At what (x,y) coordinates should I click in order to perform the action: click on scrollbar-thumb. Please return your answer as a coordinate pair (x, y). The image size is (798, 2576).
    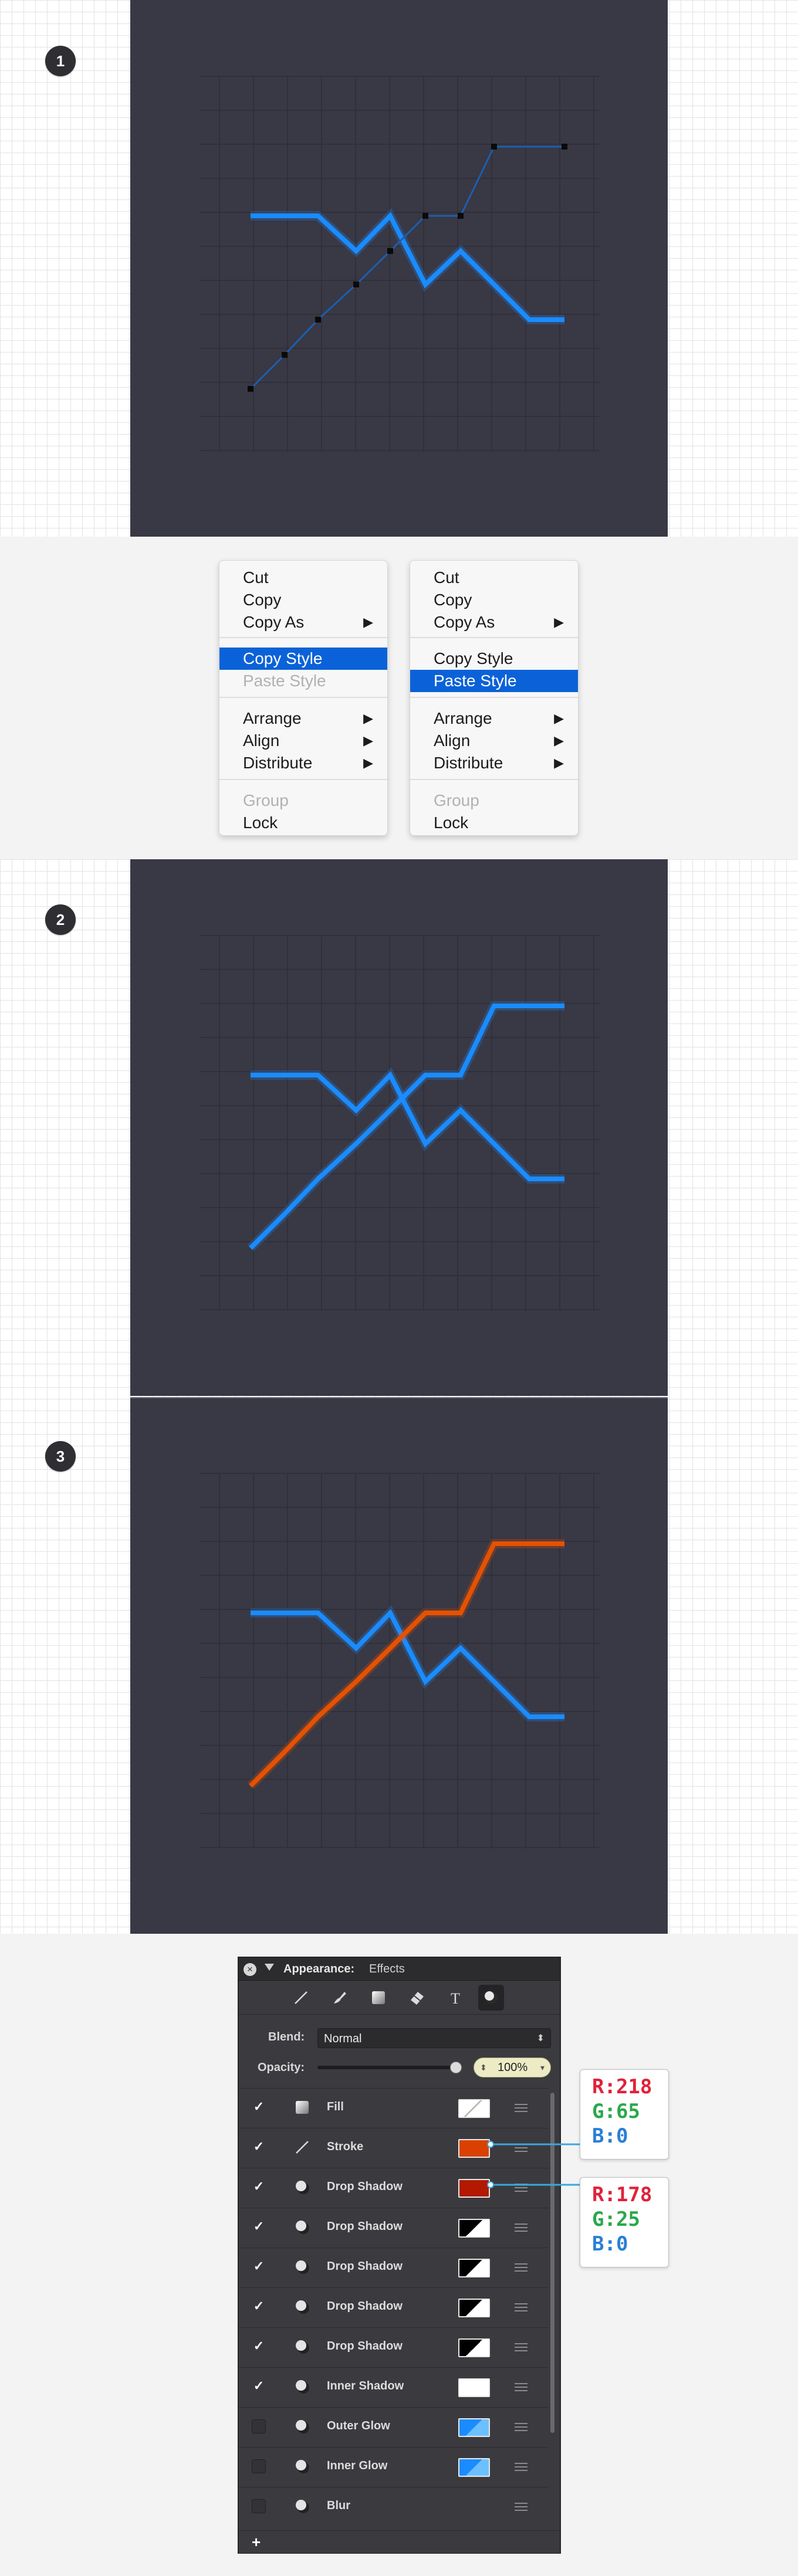
    Looking at the image, I should click on (552, 2263).